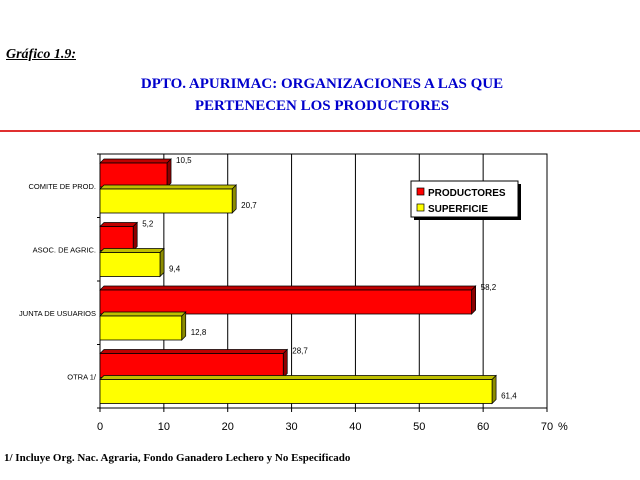 Image resolution: width=640 pixels, height=480 pixels. I want to click on x-tick-label-60: 60, so click(483, 427).